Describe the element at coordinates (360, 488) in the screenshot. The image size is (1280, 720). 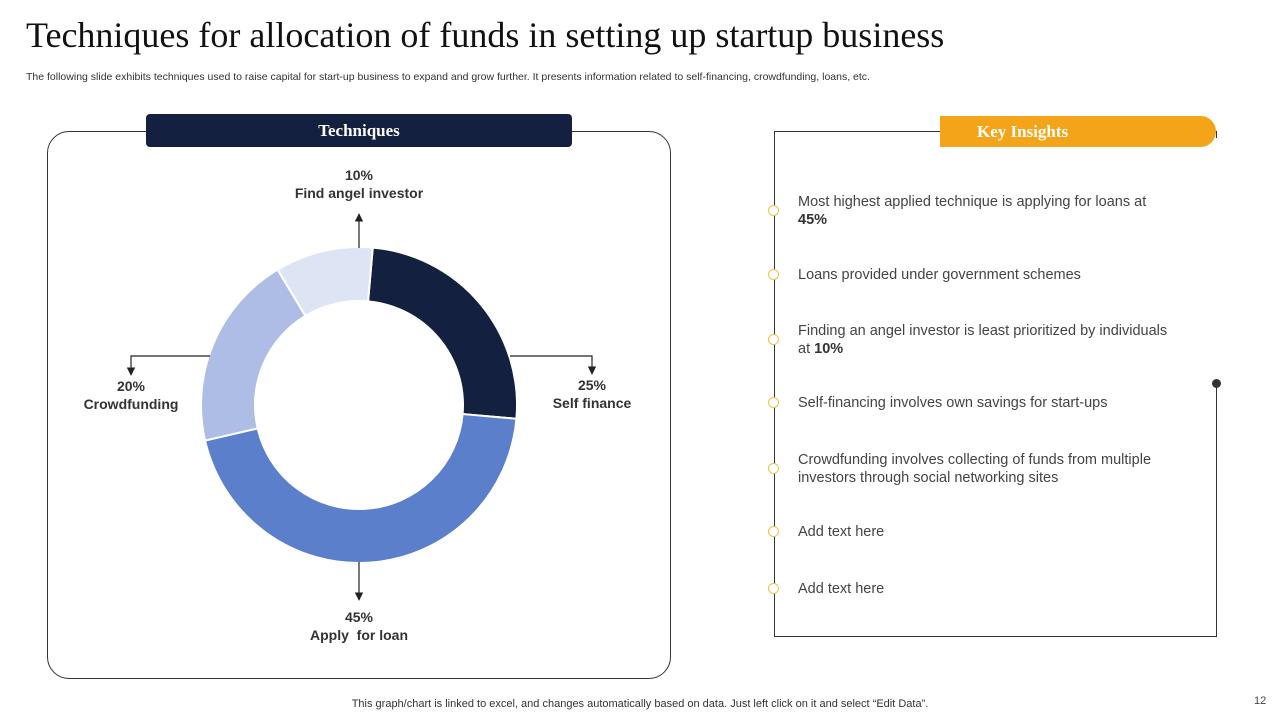
I see `donut-slice-apply-for-loan` at that location.